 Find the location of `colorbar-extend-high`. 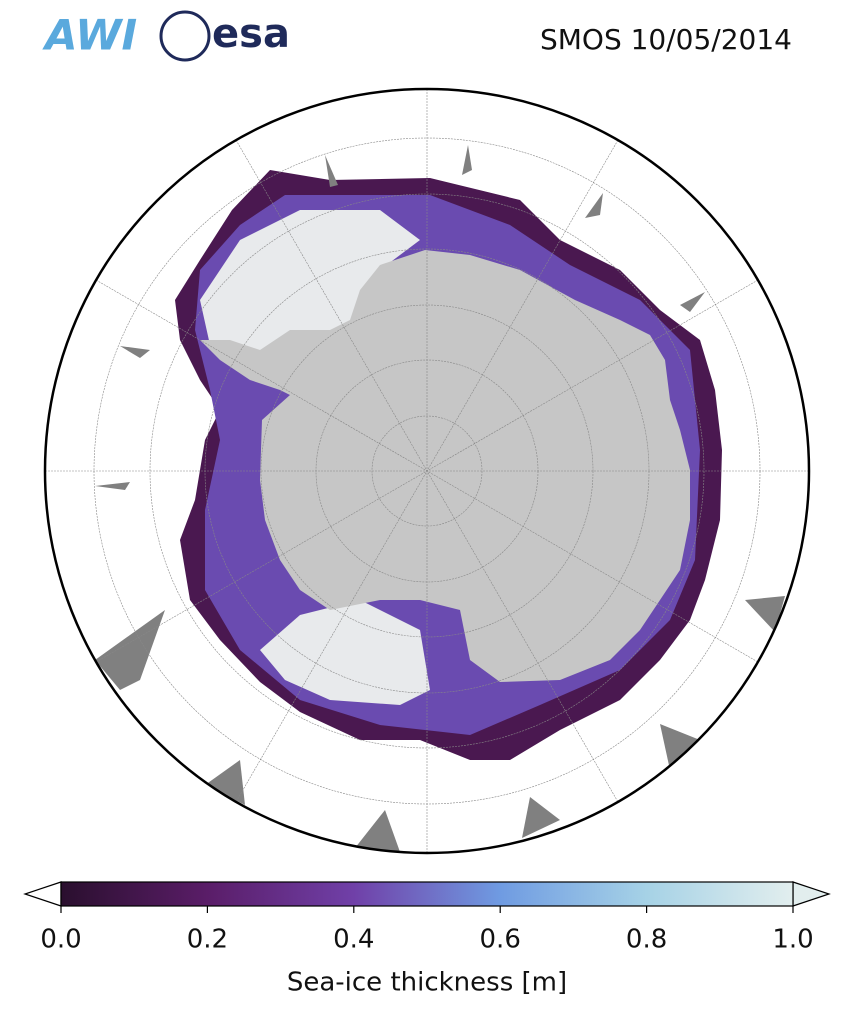

colorbar-extend-high is located at coordinates (811, 894).